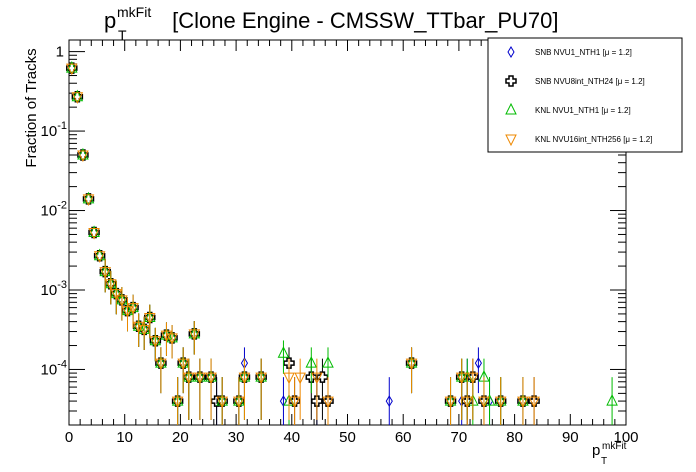 This screenshot has height=472, width=696. I want to click on y-tick-label: 10⁻⁴, so click(54, 368).